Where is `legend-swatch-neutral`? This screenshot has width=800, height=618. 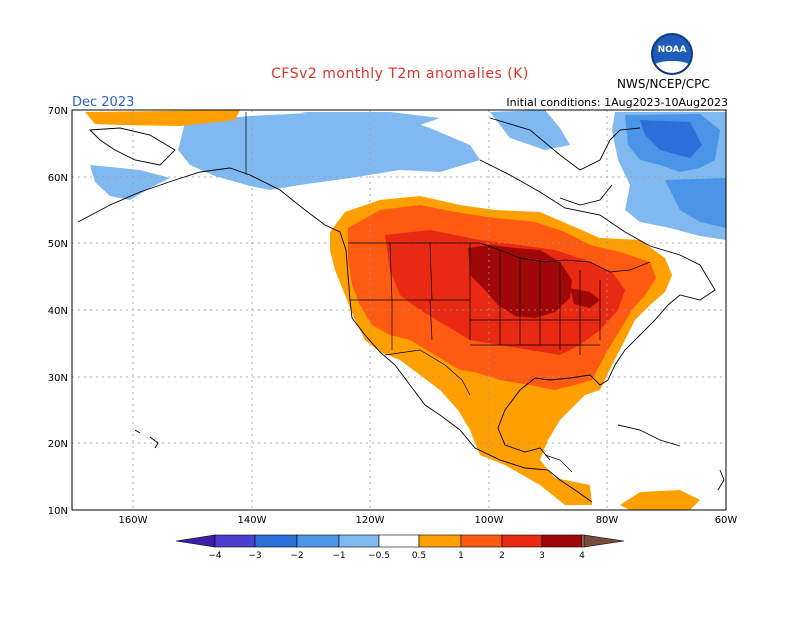
legend-swatch-neutral is located at coordinates (399, 541).